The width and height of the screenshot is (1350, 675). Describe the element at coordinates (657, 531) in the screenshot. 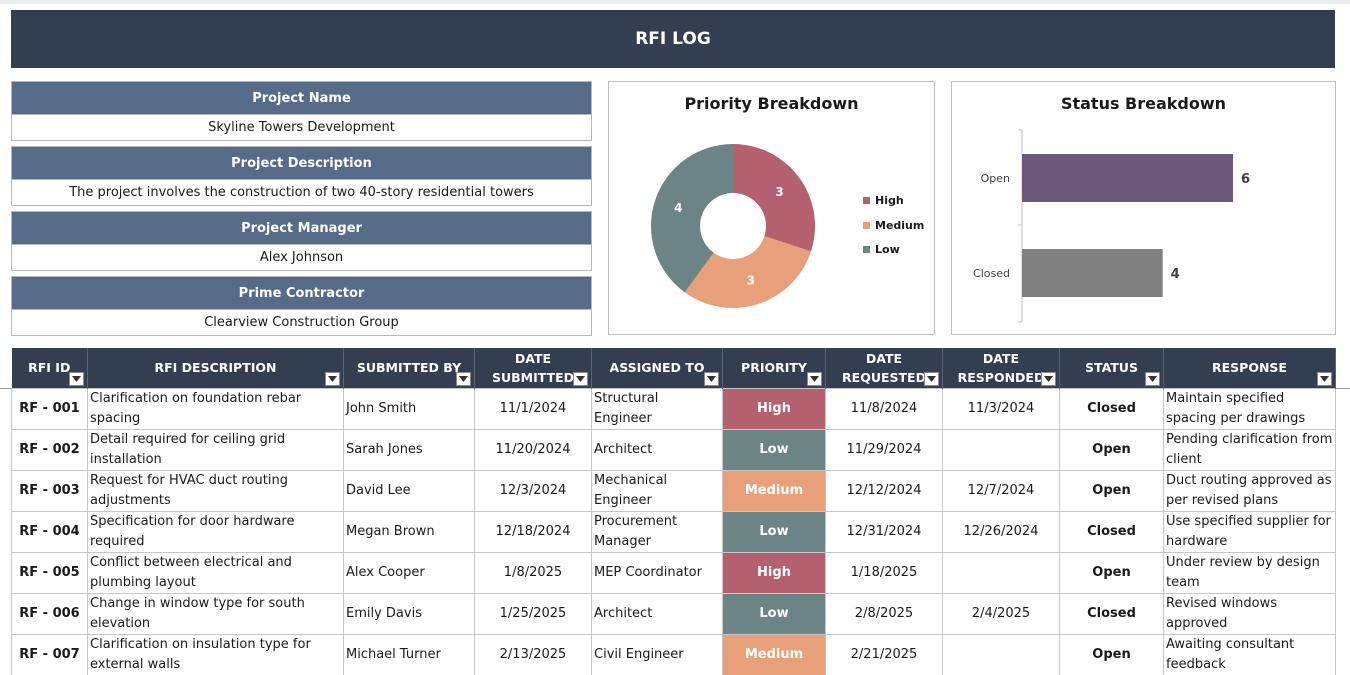

I see `assigned-to-cell: Procurement Manager` at that location.